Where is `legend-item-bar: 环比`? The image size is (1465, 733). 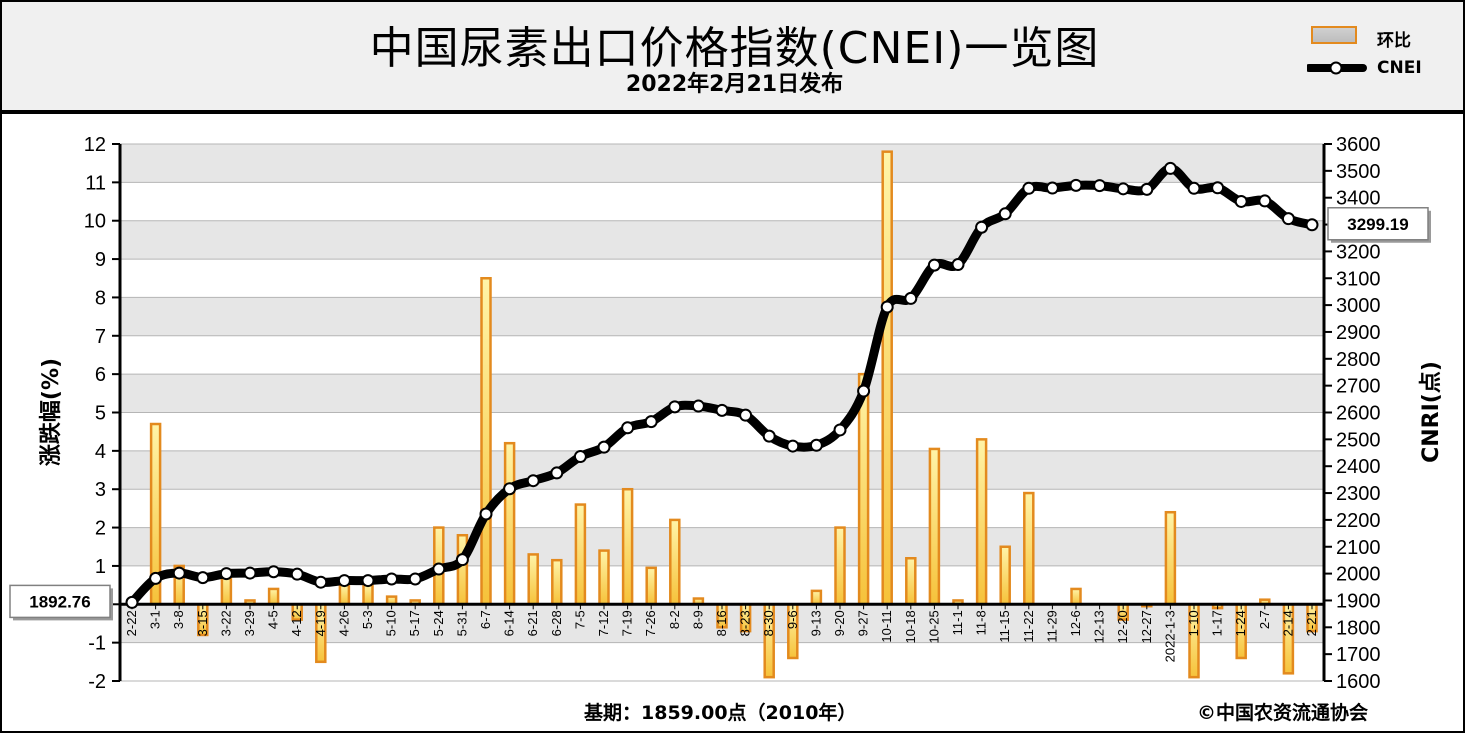 legend-item-bar: 环比 is located at coordinates (1382, 37).